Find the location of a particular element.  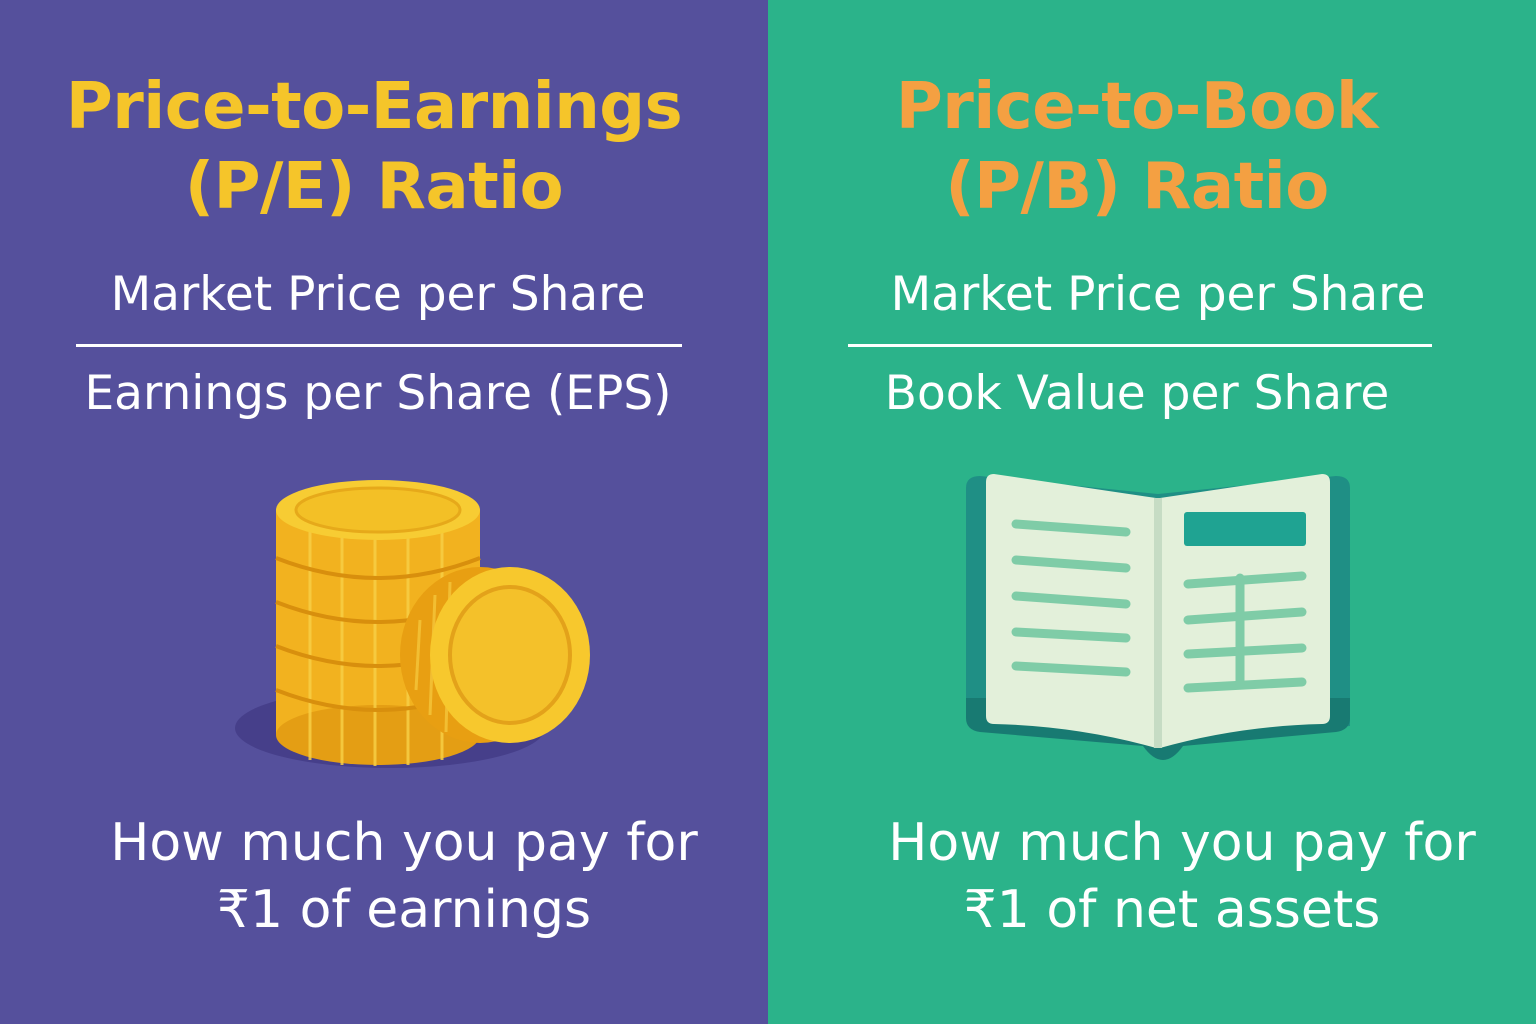

pe-caption-line1: How much you pay for is located at coordinates (404, 843).